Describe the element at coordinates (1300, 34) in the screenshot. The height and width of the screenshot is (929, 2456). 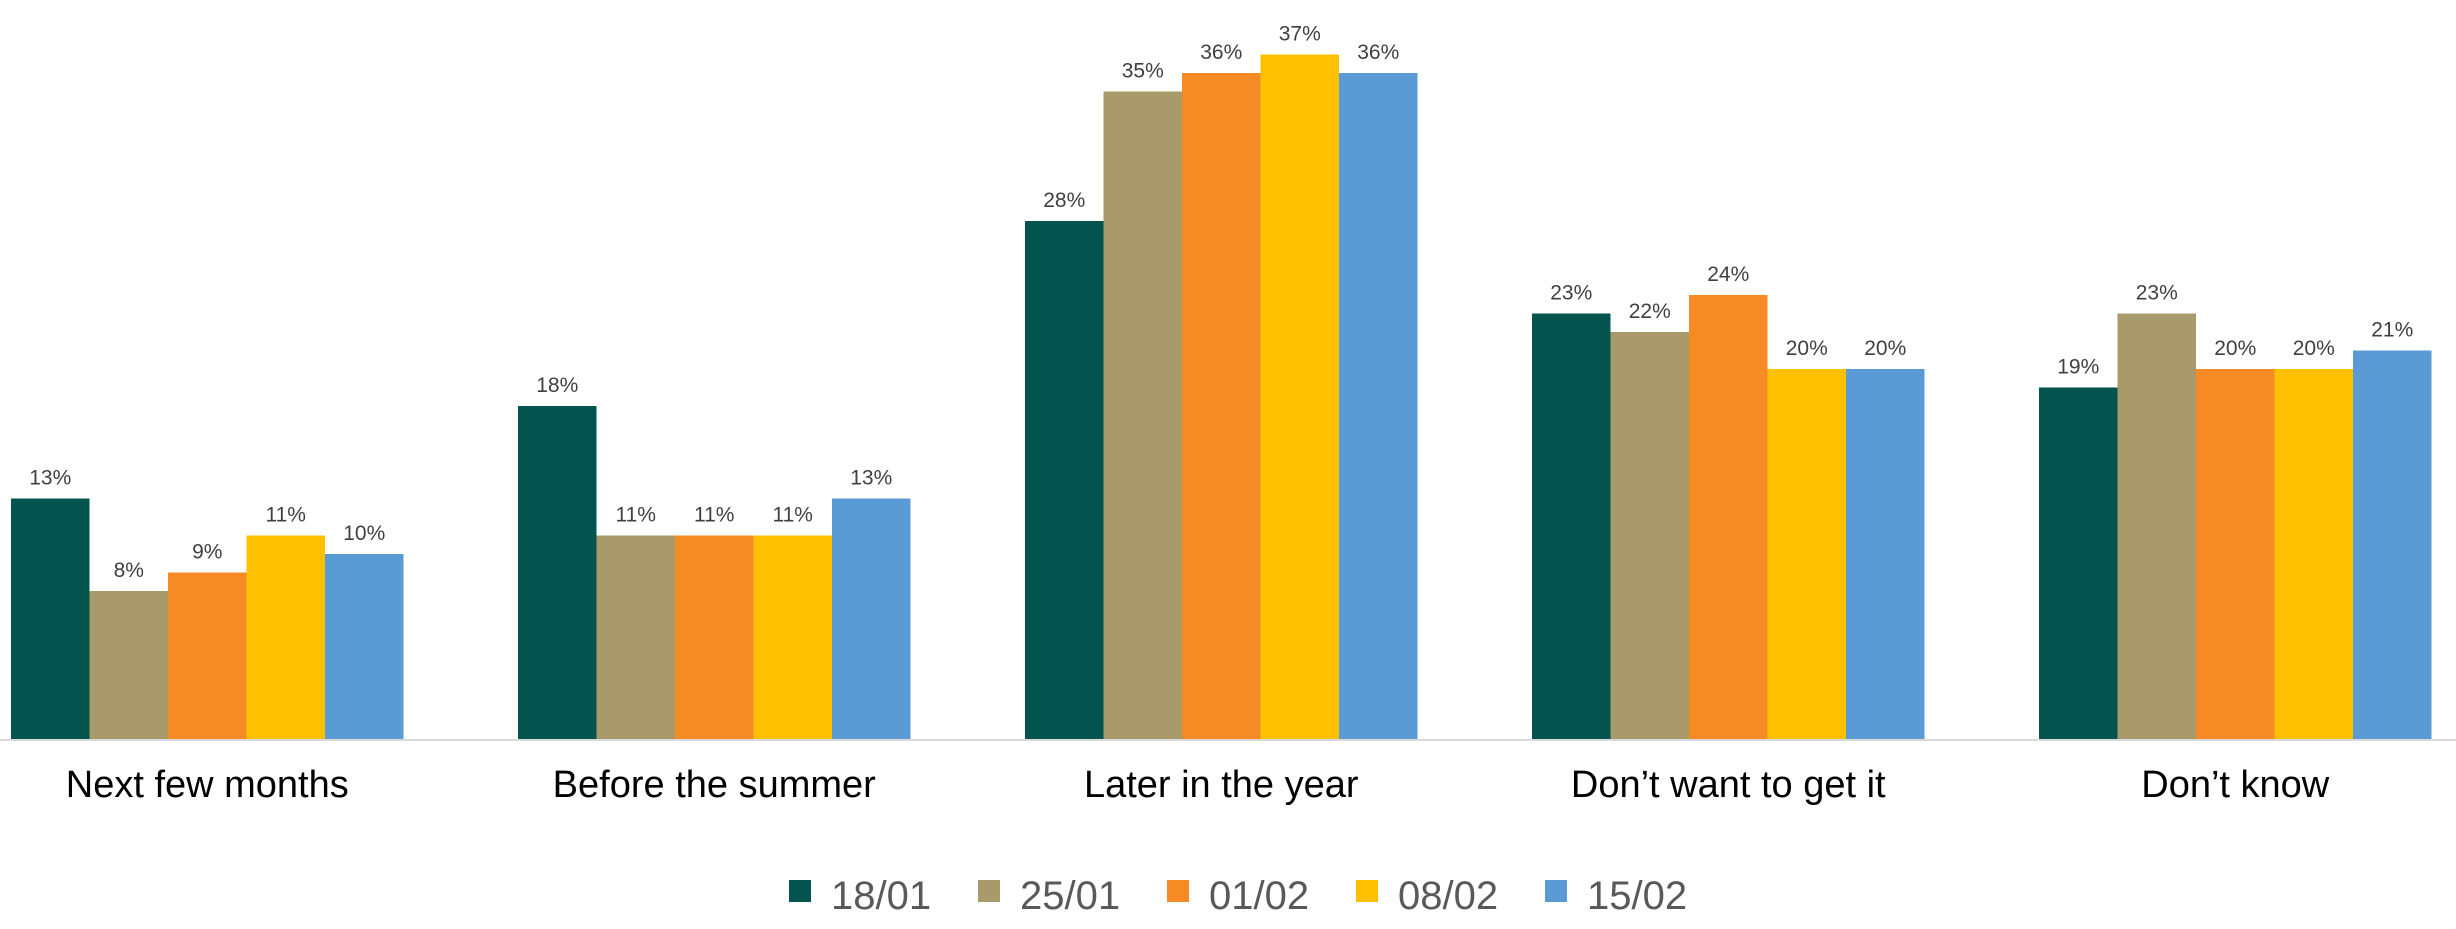
I see `value-label-3-4: 37%` at that location.